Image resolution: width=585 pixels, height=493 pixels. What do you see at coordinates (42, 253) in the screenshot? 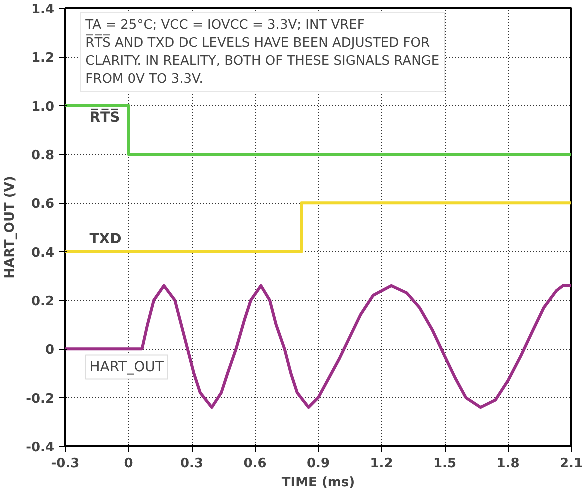
I see `y-tick-label: 0.4` at bounding box center [42, 253].